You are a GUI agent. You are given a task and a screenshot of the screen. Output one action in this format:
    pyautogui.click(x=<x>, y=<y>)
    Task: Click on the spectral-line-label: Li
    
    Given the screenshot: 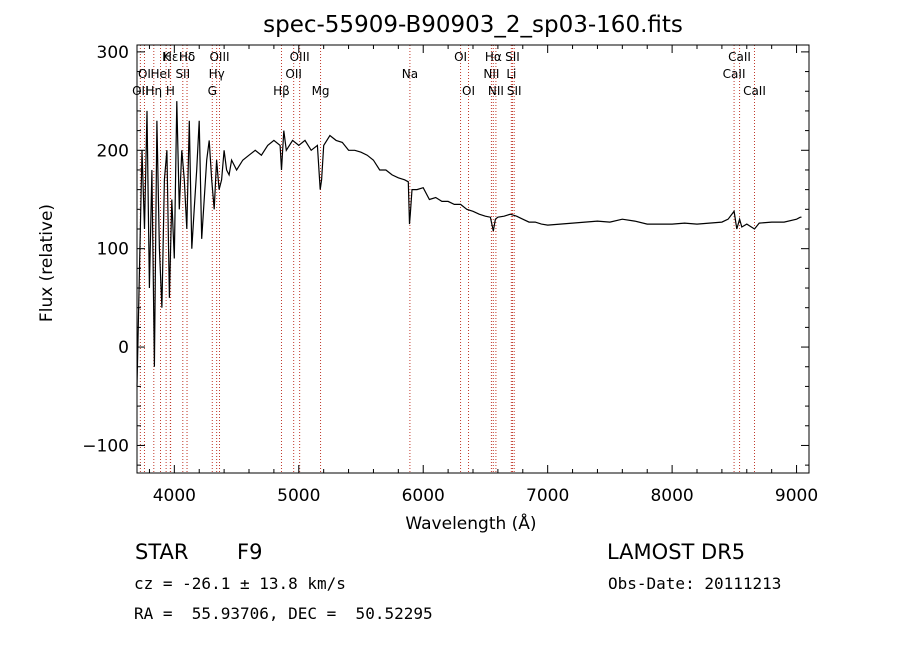 What is the action you would take?
    pyautogui.click(x=511, y=74)
    